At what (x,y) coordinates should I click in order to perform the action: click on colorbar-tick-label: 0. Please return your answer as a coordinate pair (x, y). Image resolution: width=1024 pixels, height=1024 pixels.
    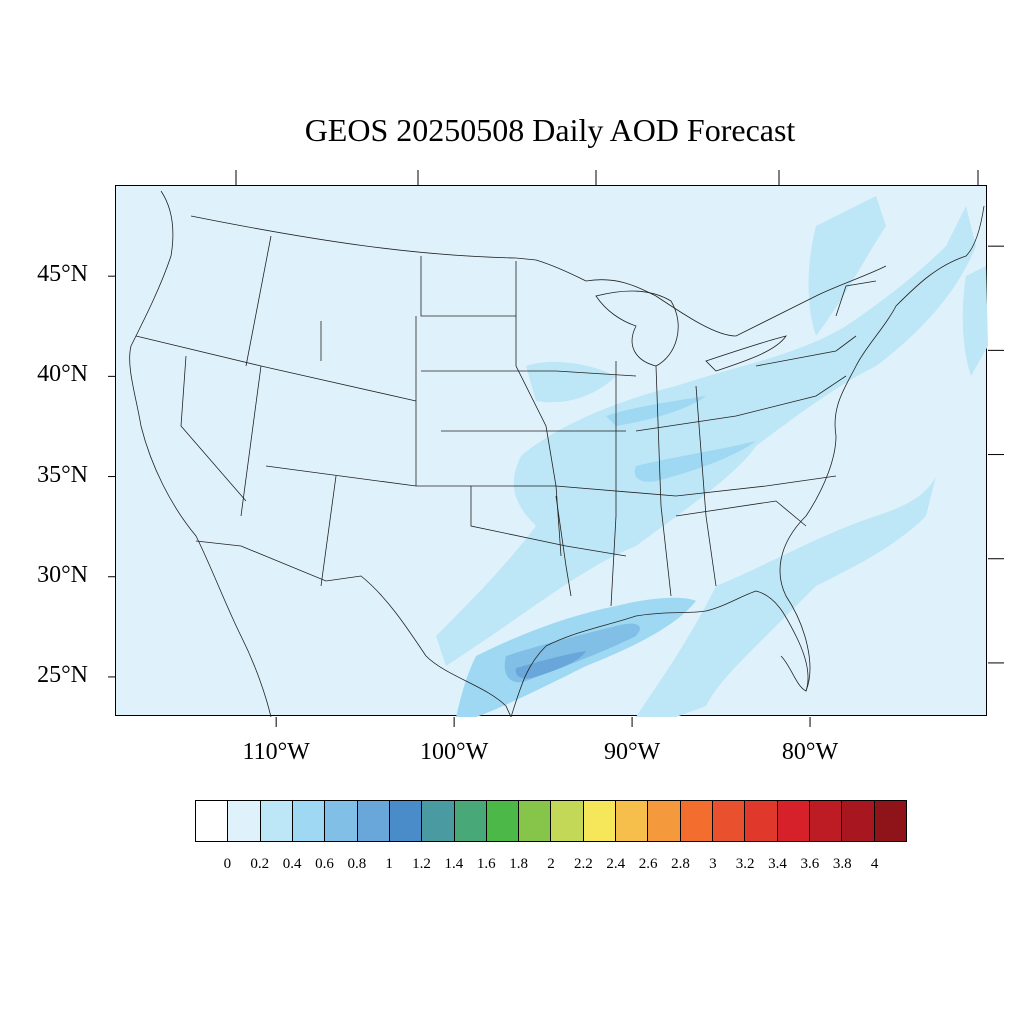
    Looking at the image, I should click on (227, 864).